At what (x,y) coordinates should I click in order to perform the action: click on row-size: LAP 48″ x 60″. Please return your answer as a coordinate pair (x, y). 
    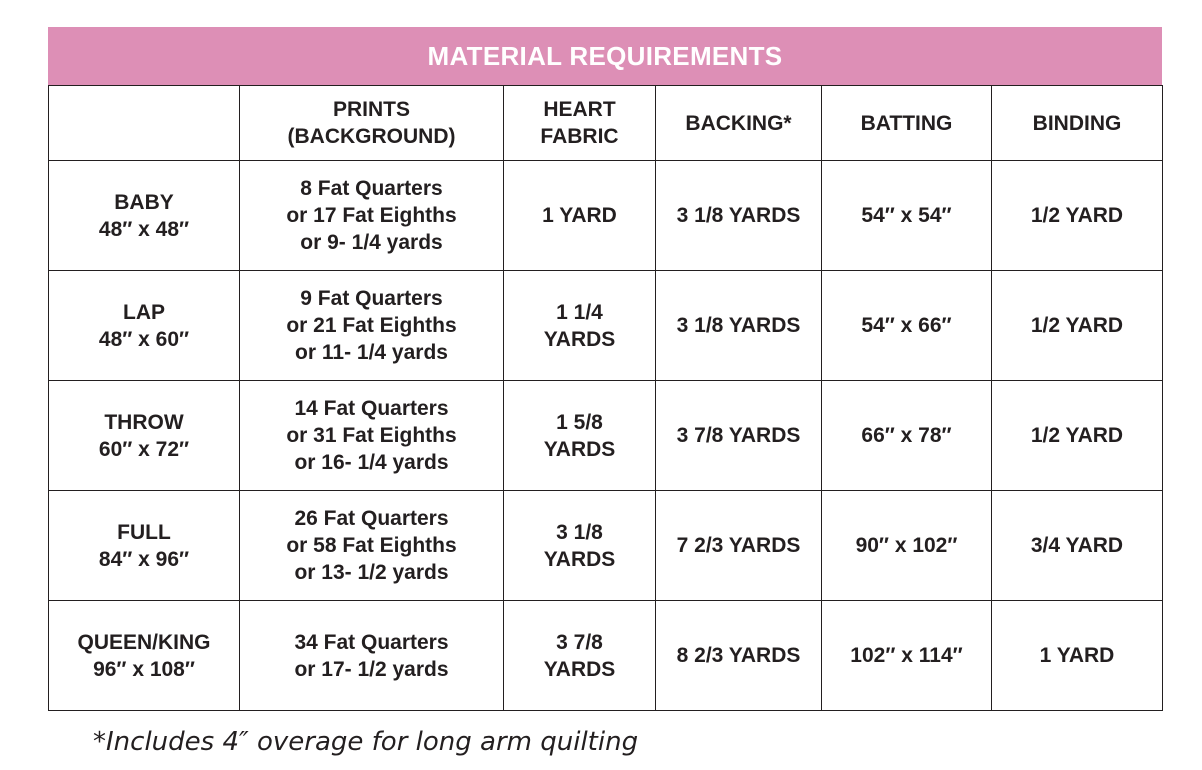
    Looking at the image, I should click on (144, 325).